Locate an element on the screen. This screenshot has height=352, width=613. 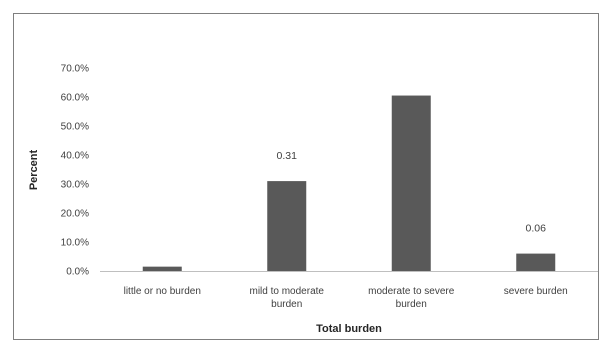
x-category-label: mild to moderate burden is located at coordinates (287, 298).